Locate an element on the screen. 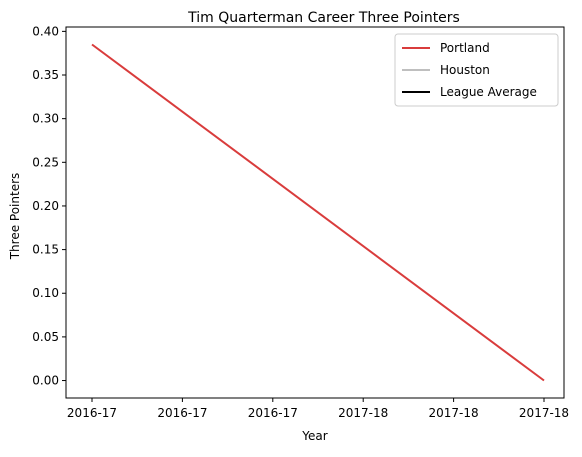 This screenshot has height=457, width=582. y-tick-label: 0.05 is located at coordinates (45, 337).